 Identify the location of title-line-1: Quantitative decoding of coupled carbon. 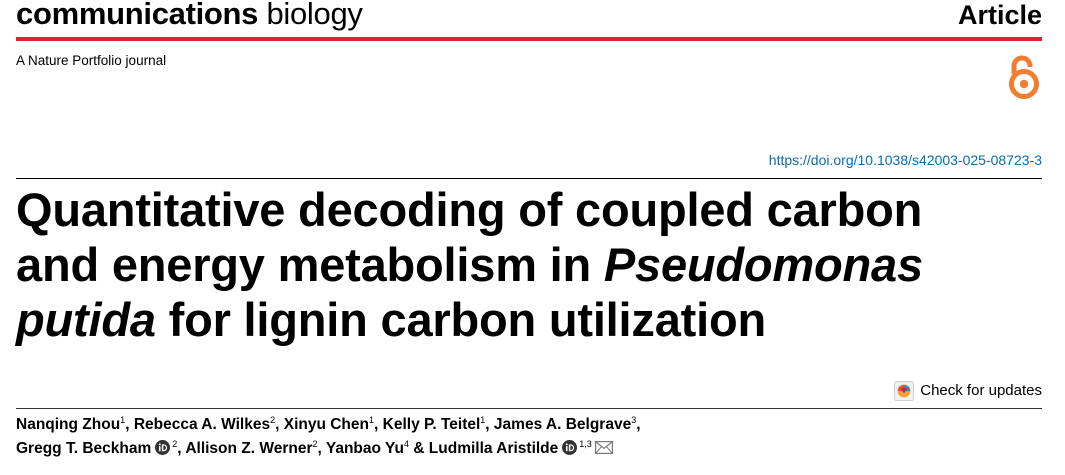
(469, 209).